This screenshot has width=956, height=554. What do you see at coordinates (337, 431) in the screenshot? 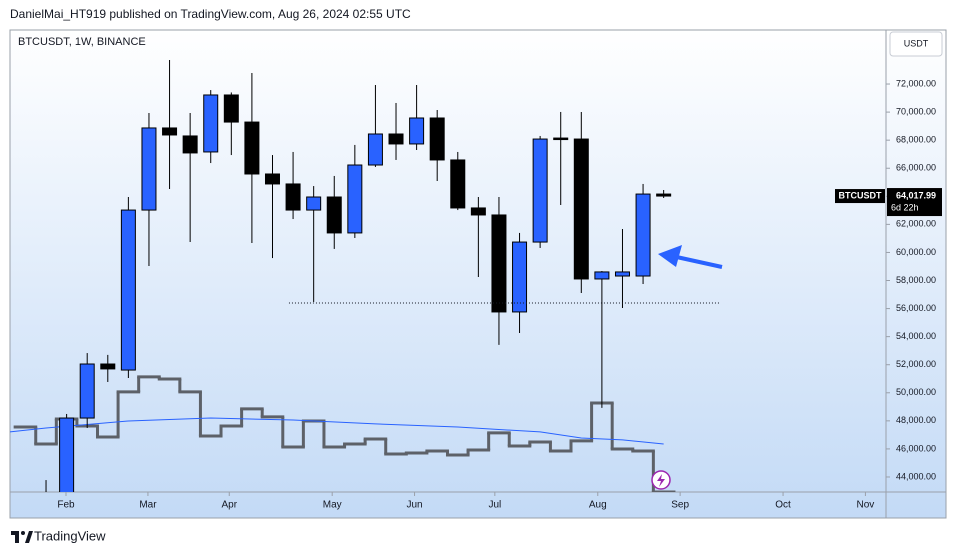
I see `ma-line` at bounding box center [337, 431].